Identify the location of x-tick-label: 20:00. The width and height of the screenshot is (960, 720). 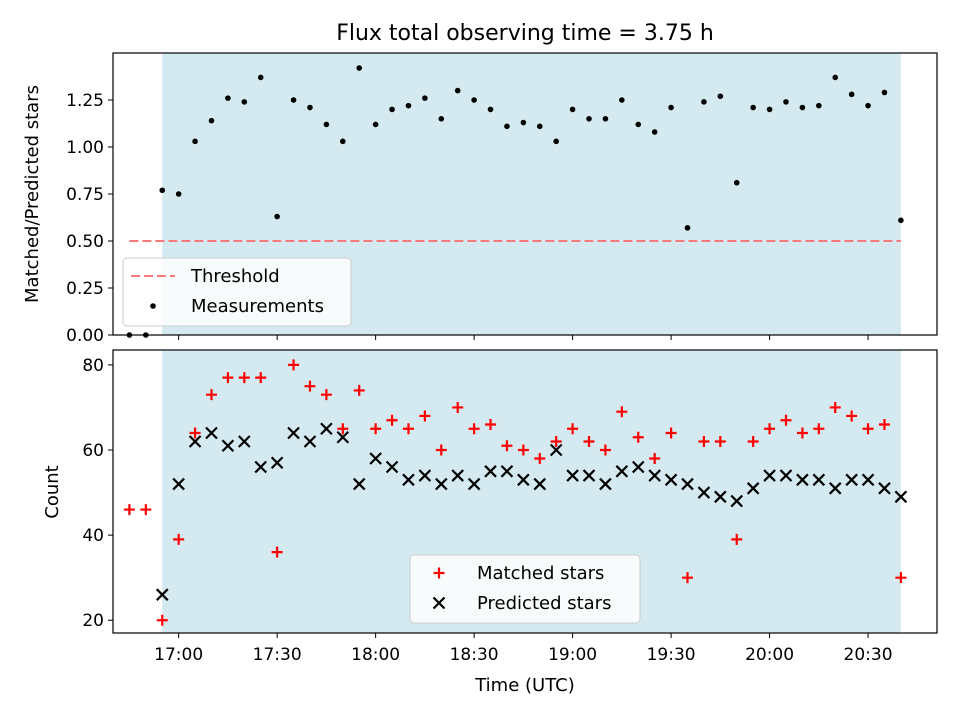
(769, 655).